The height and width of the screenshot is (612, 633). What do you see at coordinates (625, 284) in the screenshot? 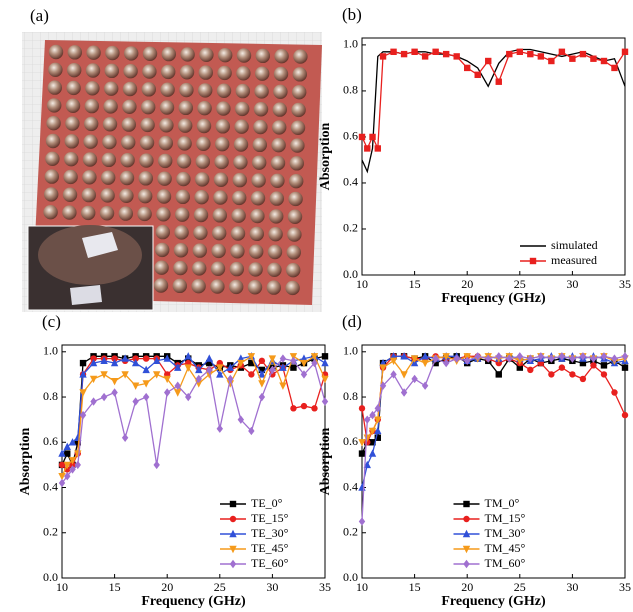
I see `x-tick-label: 35` at bounding box center [625, 284].